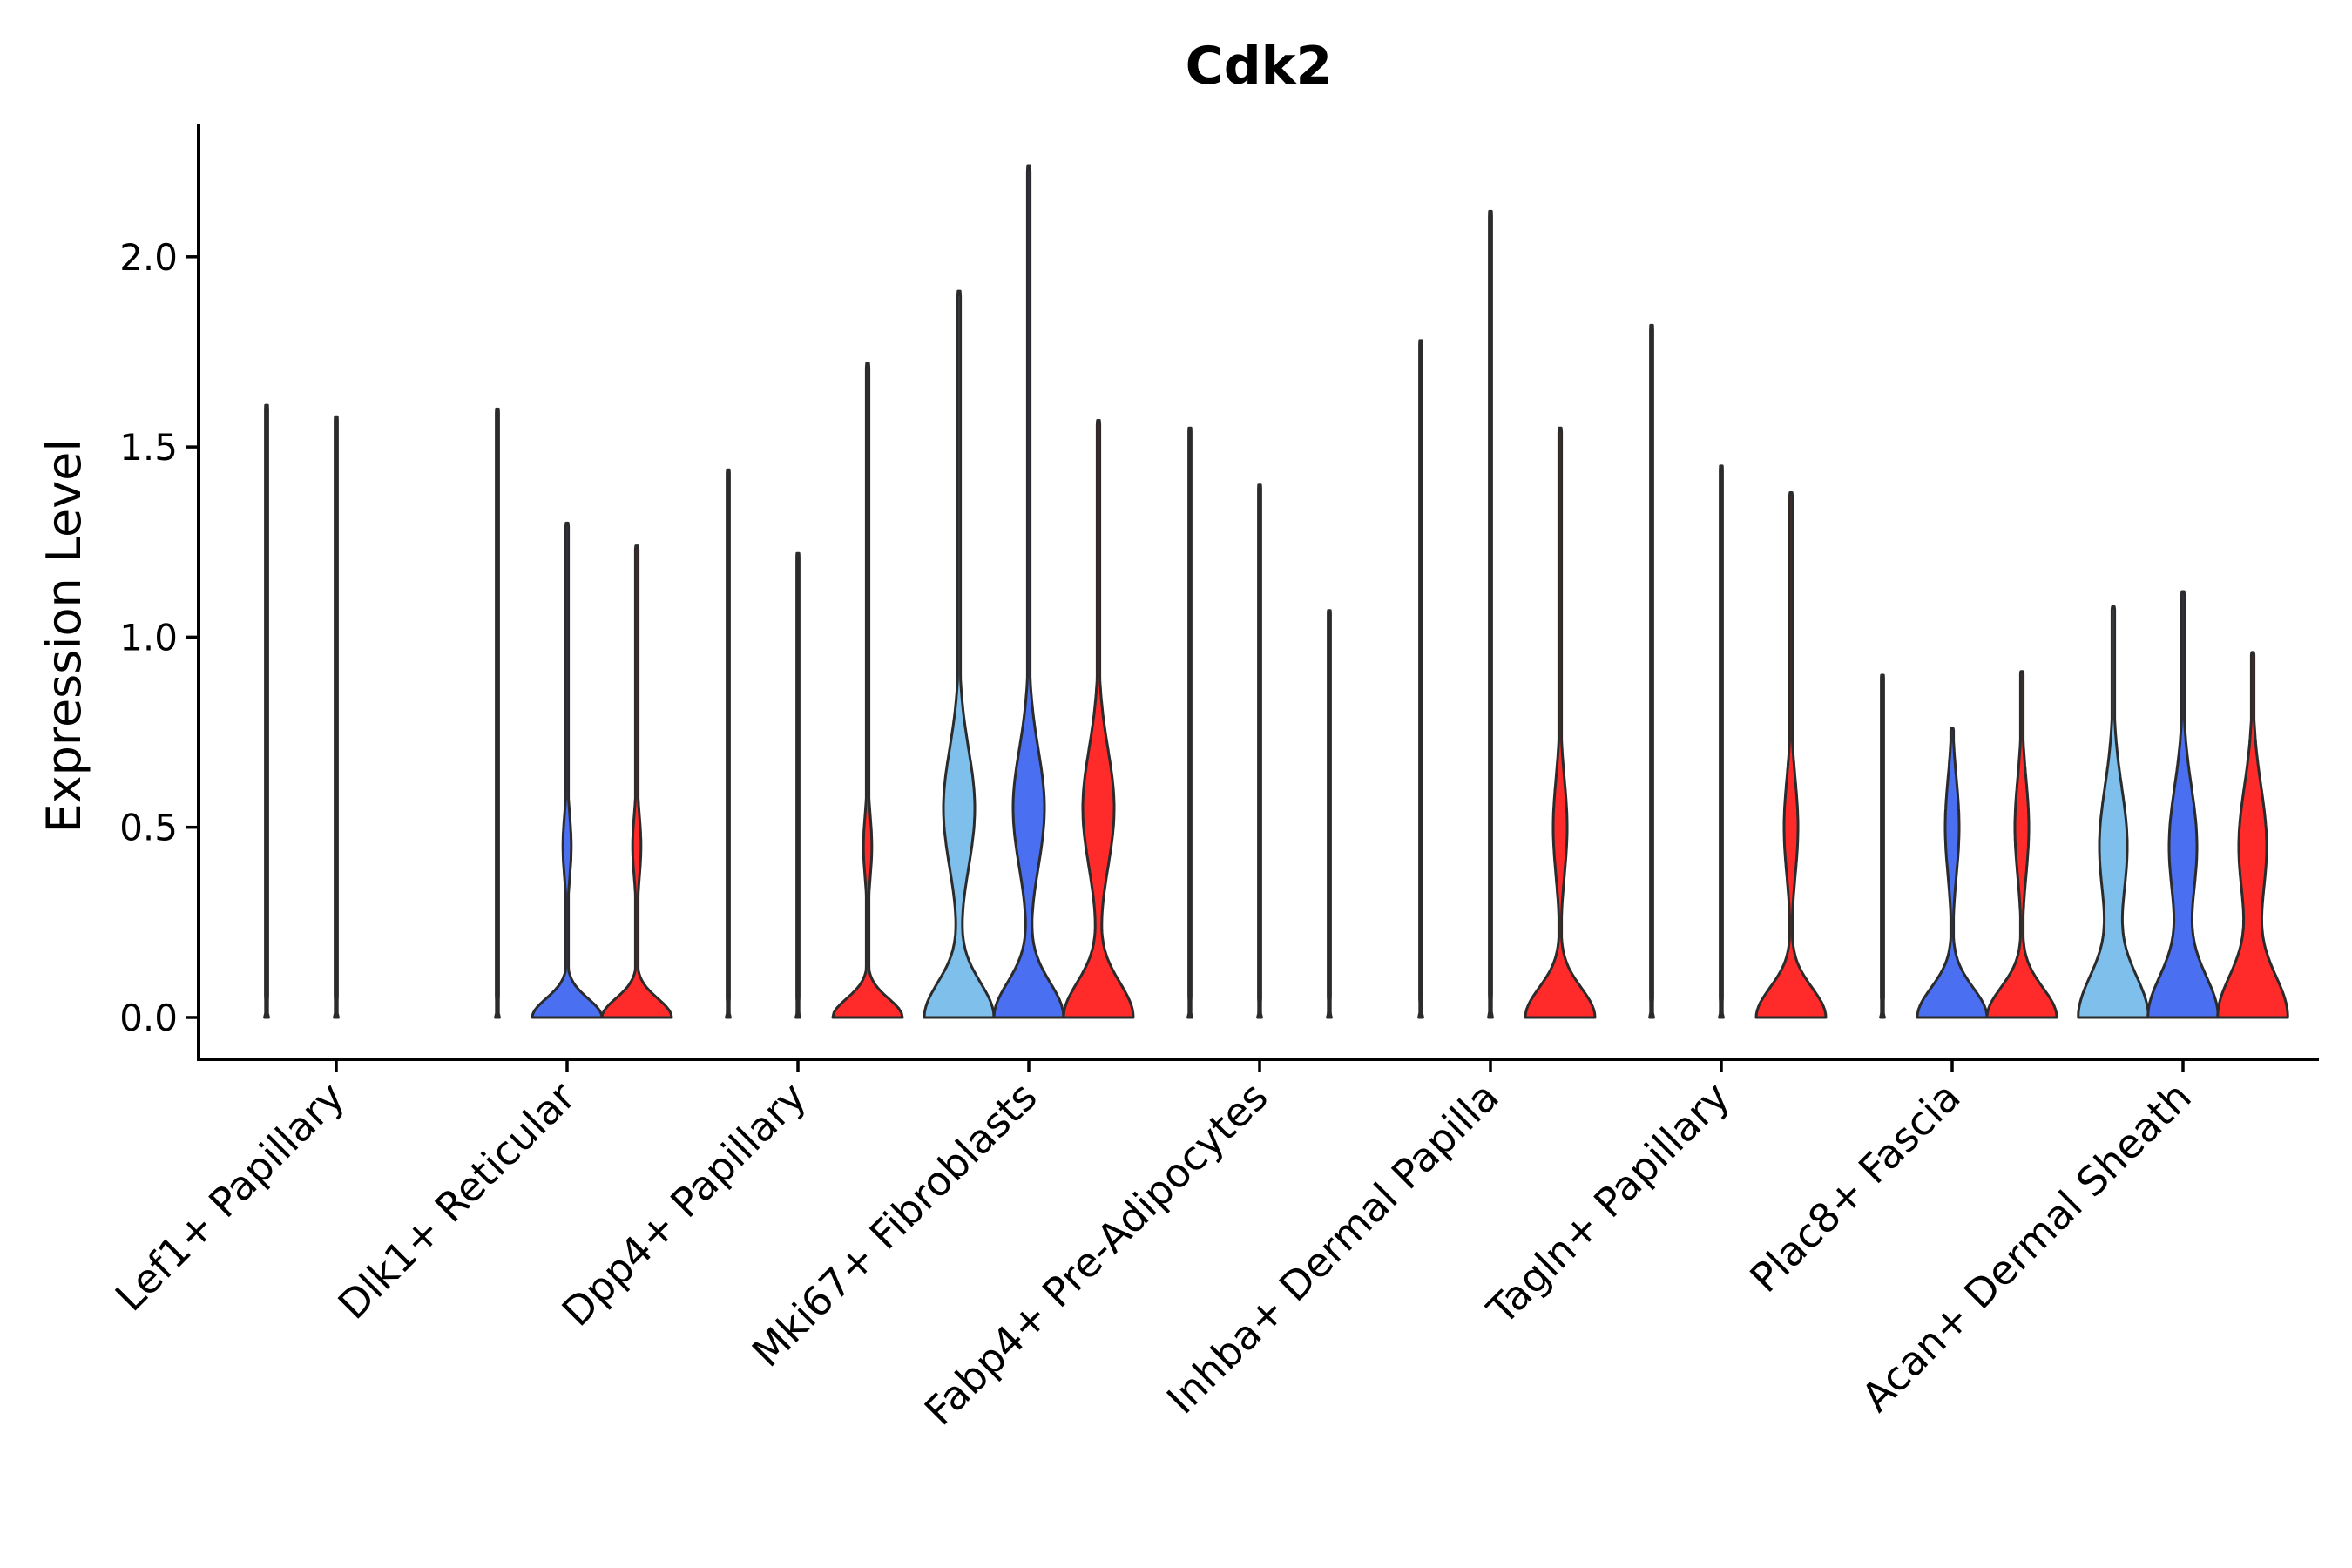 The image size is (2352, 1568). I want to click on y-tick-label: 0.5, so click(148, 828).